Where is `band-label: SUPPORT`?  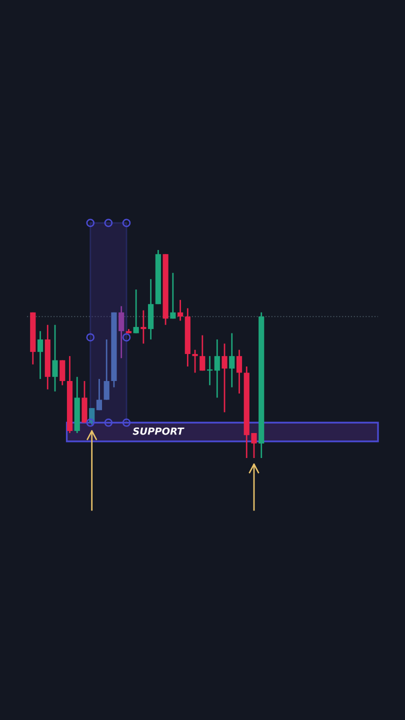 band-label: SUPPORT is located at coordinates (158, 431).